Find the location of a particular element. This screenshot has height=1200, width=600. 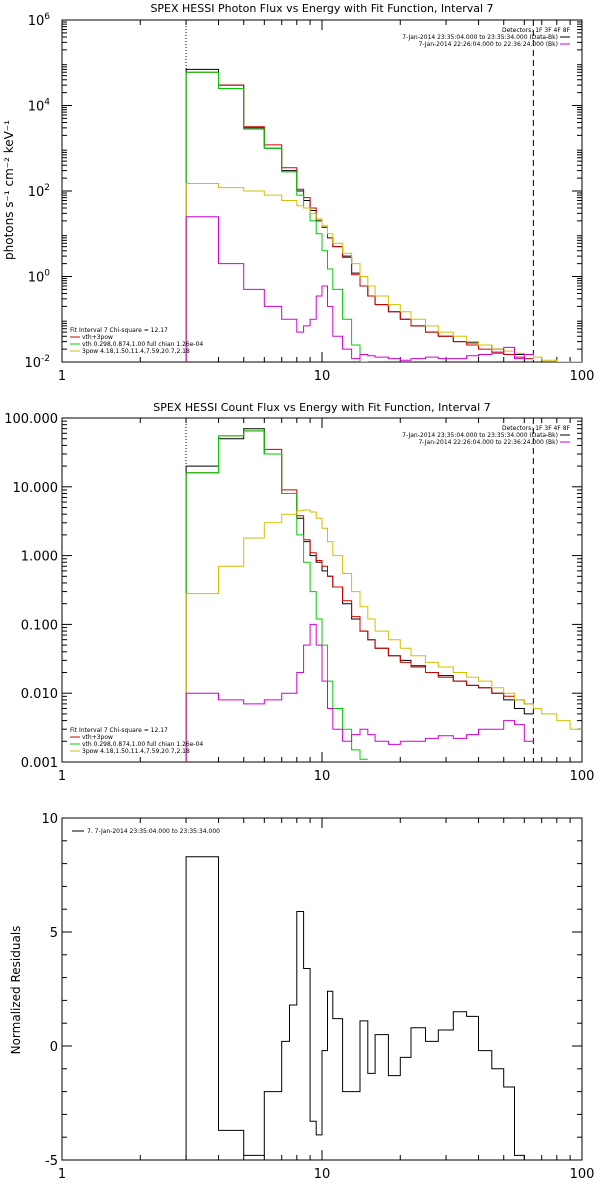

residuals-y-label: Normalized Residuals is located at coordinates (16, 990).